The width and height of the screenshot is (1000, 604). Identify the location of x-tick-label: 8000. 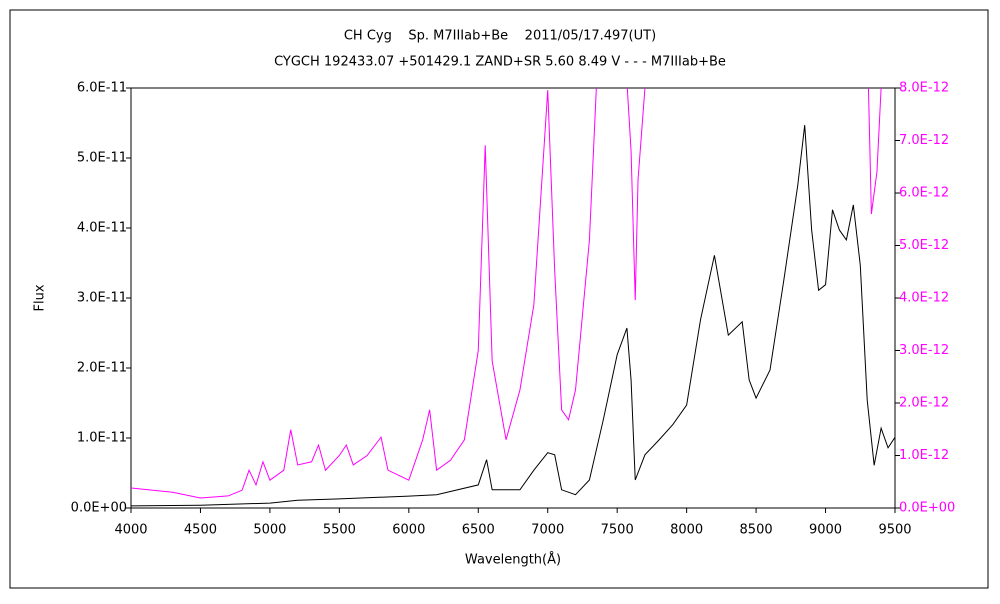
(686, 530).